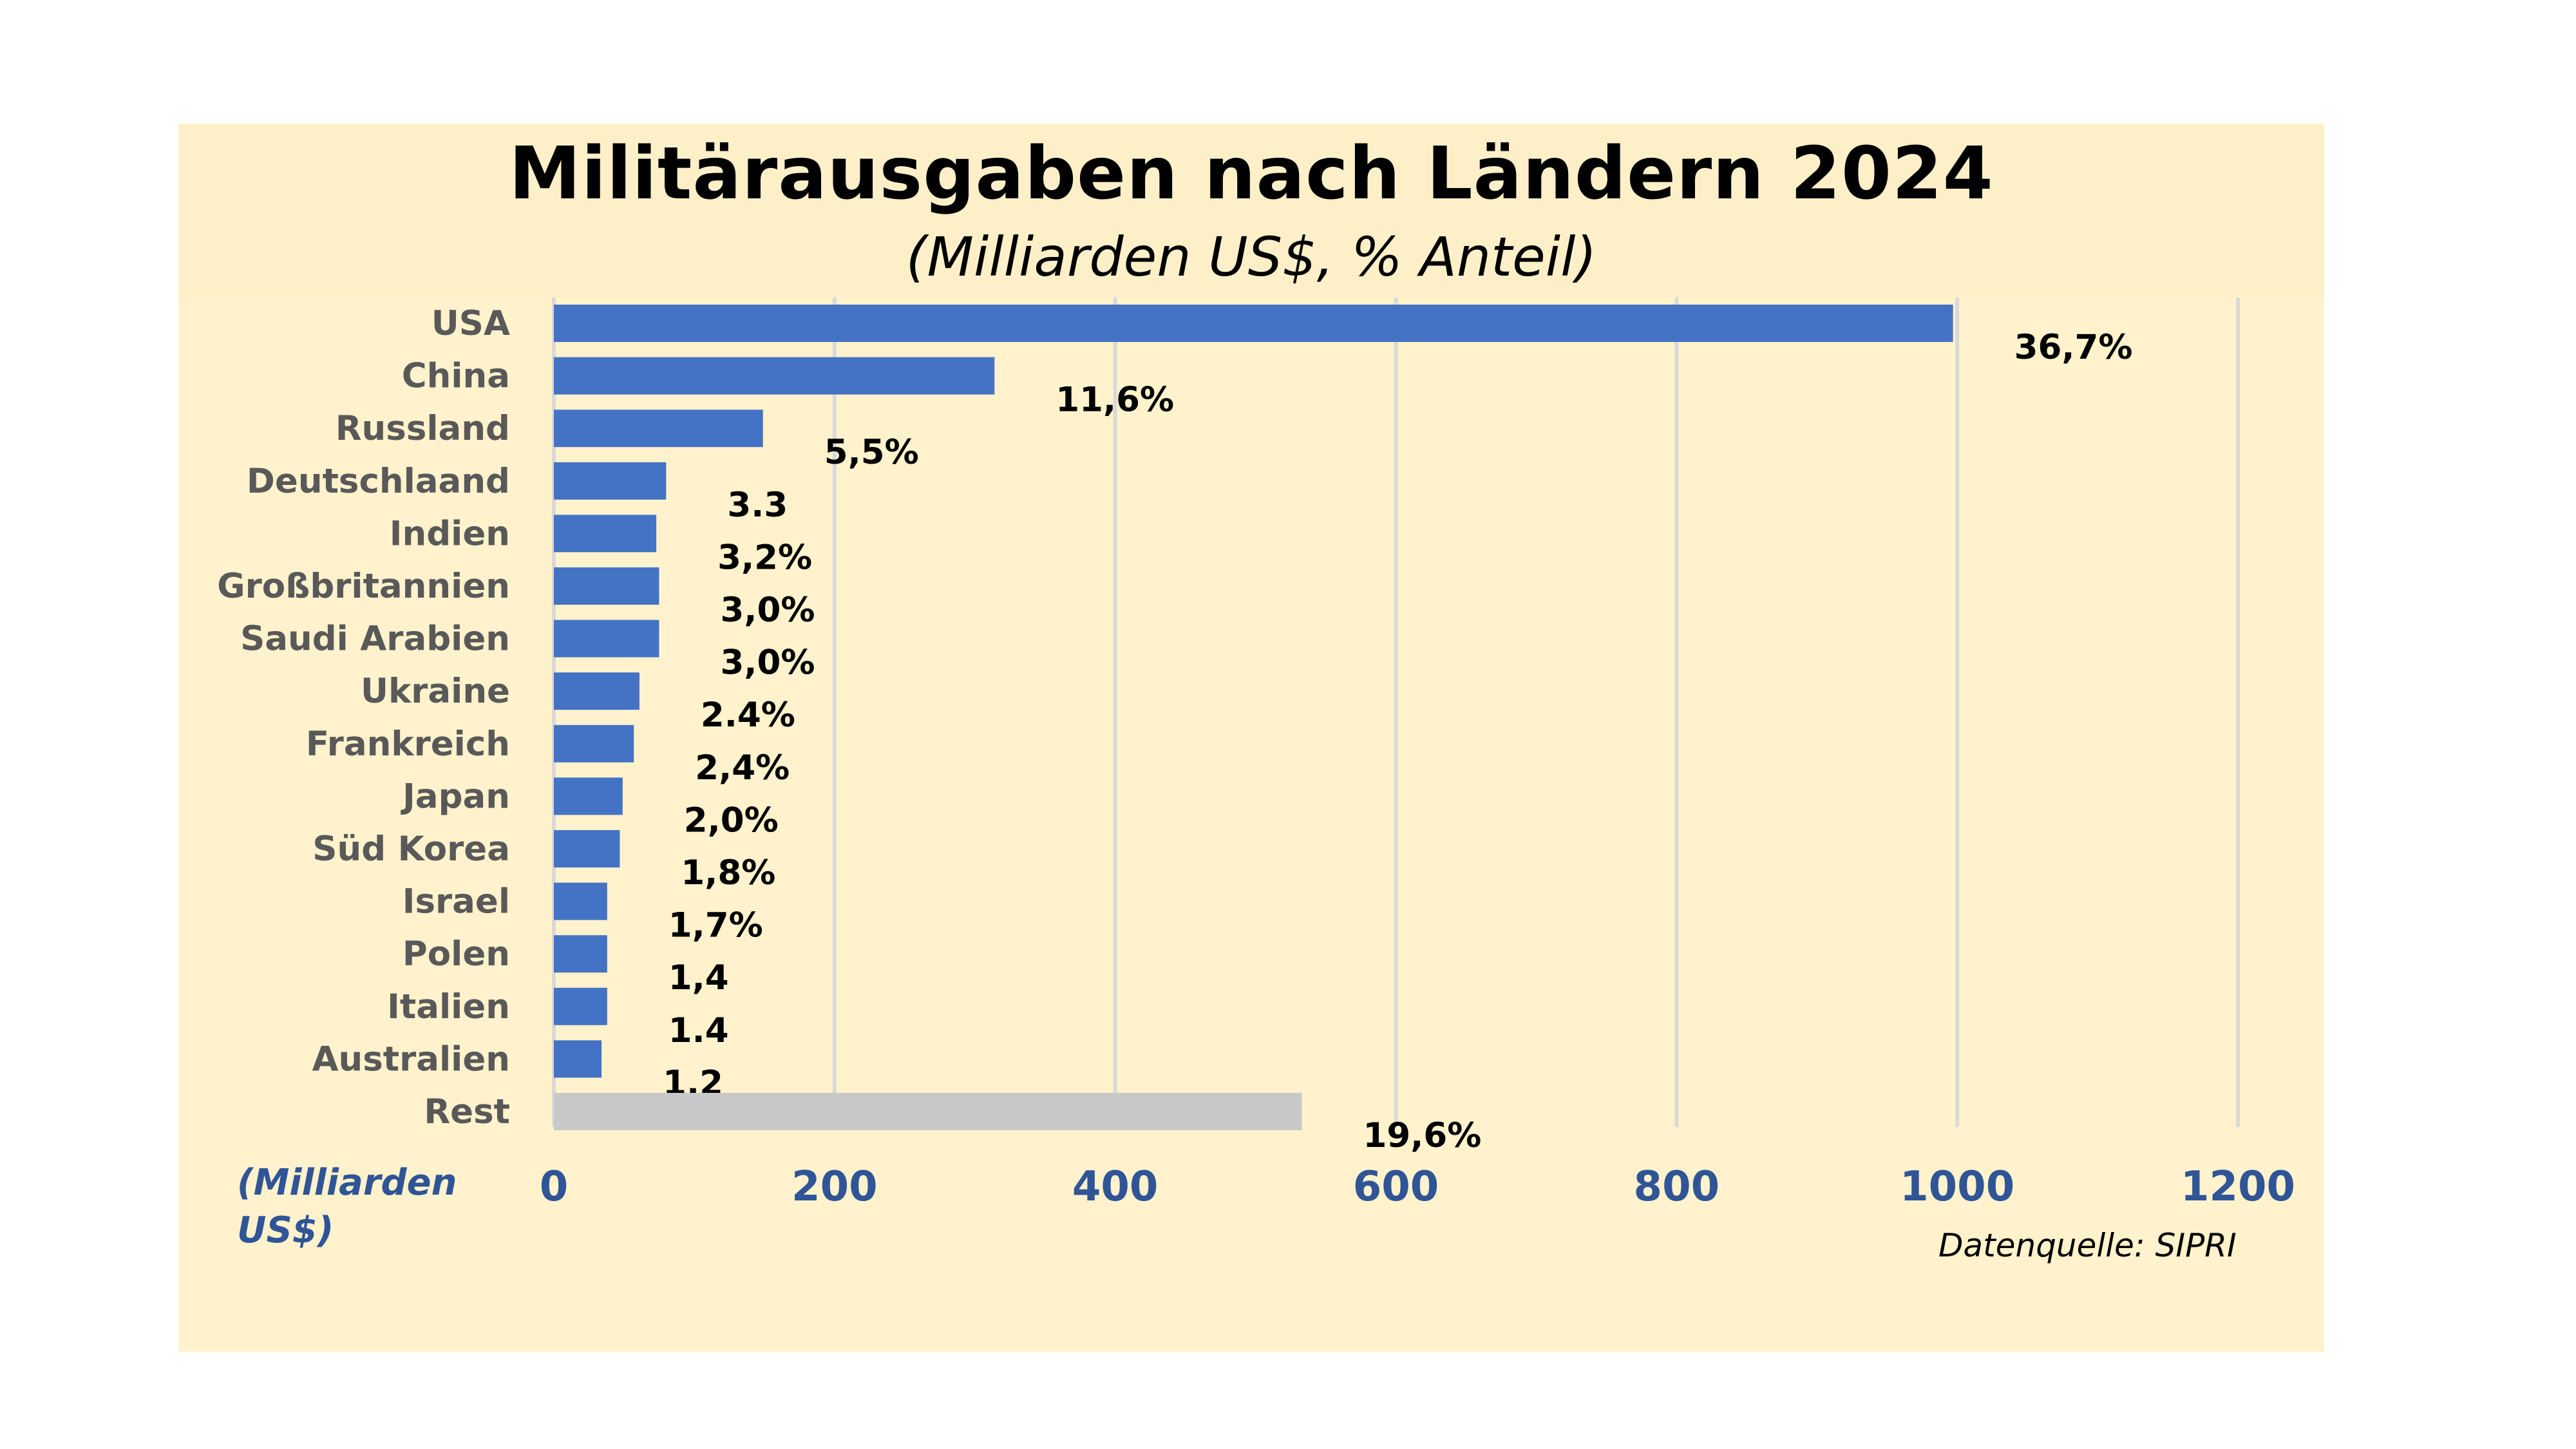 The height and width of the screenshot is (1449, 2576). I want to click on x-tick-label: 800, so click(1677, 1187).